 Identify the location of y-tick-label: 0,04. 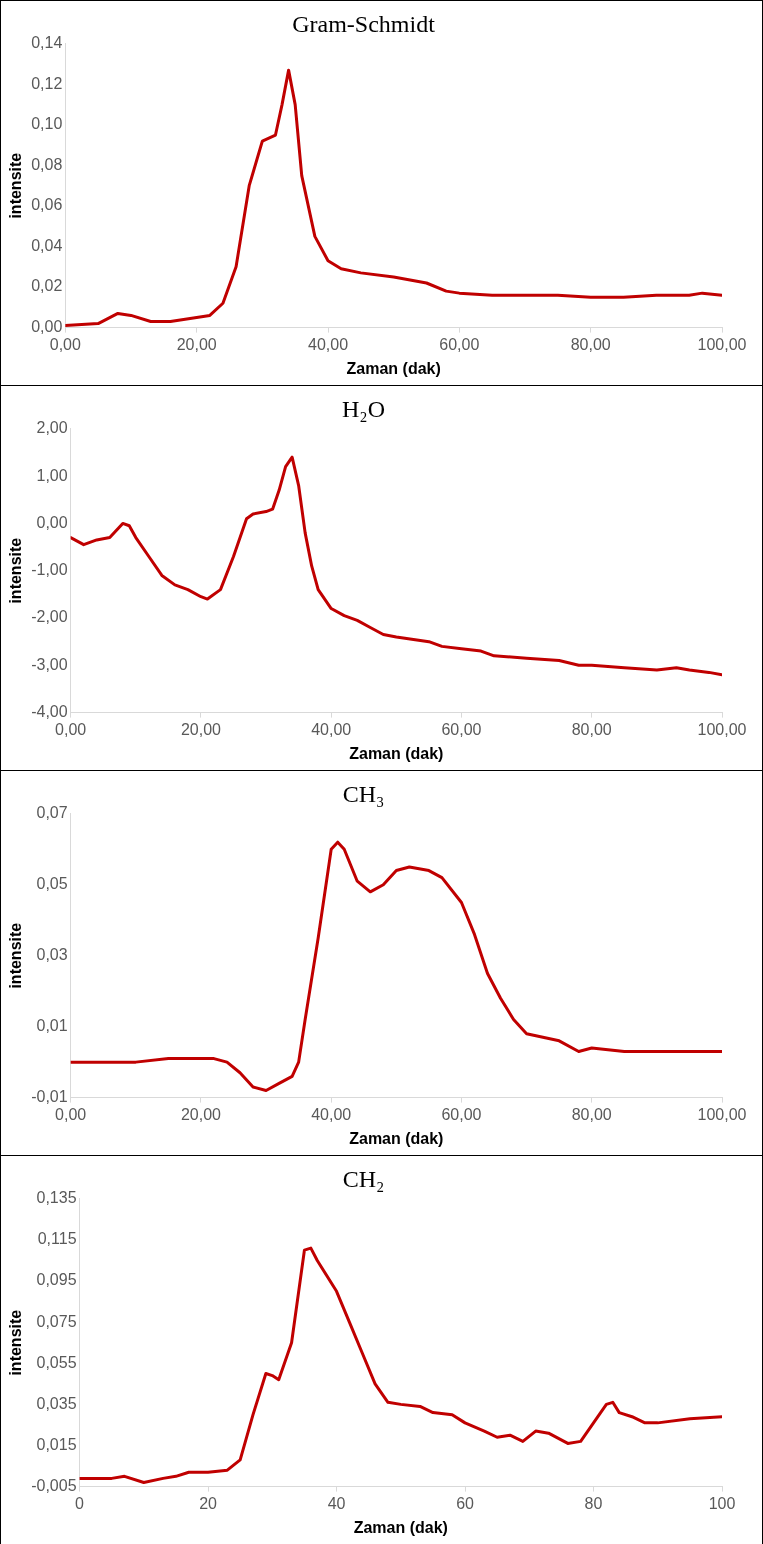
(47, 245).